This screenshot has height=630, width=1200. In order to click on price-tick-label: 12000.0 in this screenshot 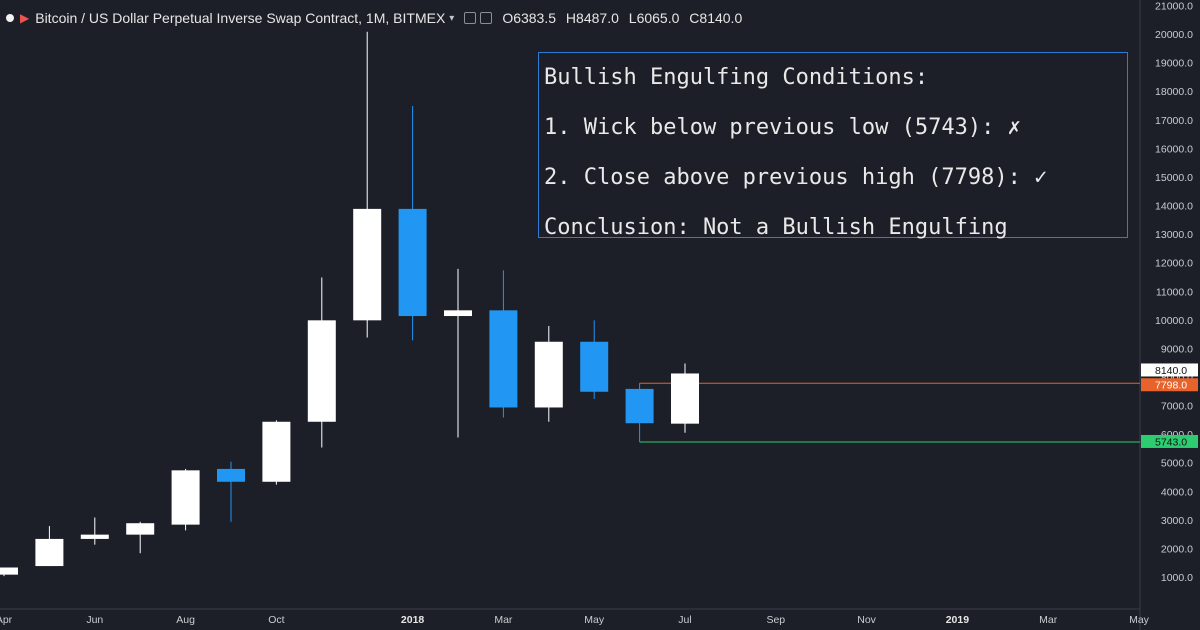, I will do `click(1174, 264)`.